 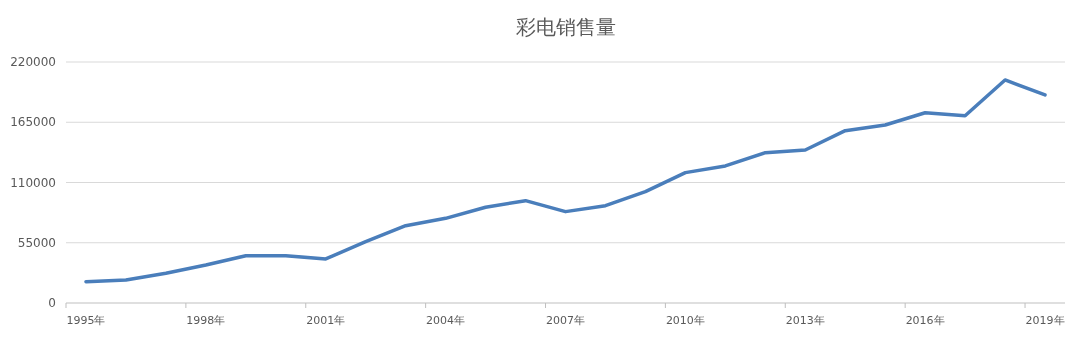 What do you see at coordinates (206, 320) in the screenshot?
I see `x-tick-label: 1998年` at bounding box center [206, 320].